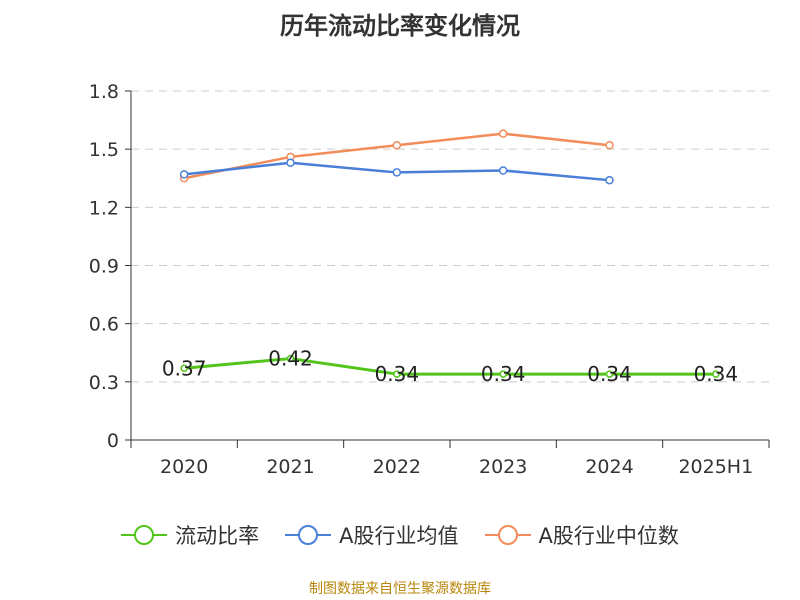 The width and height of the screenshot is (800, 600). Describe the element at coordinates (608, 536) in the screenshot. I see `legend-label-industry-median: A股行业中位数` at that location.